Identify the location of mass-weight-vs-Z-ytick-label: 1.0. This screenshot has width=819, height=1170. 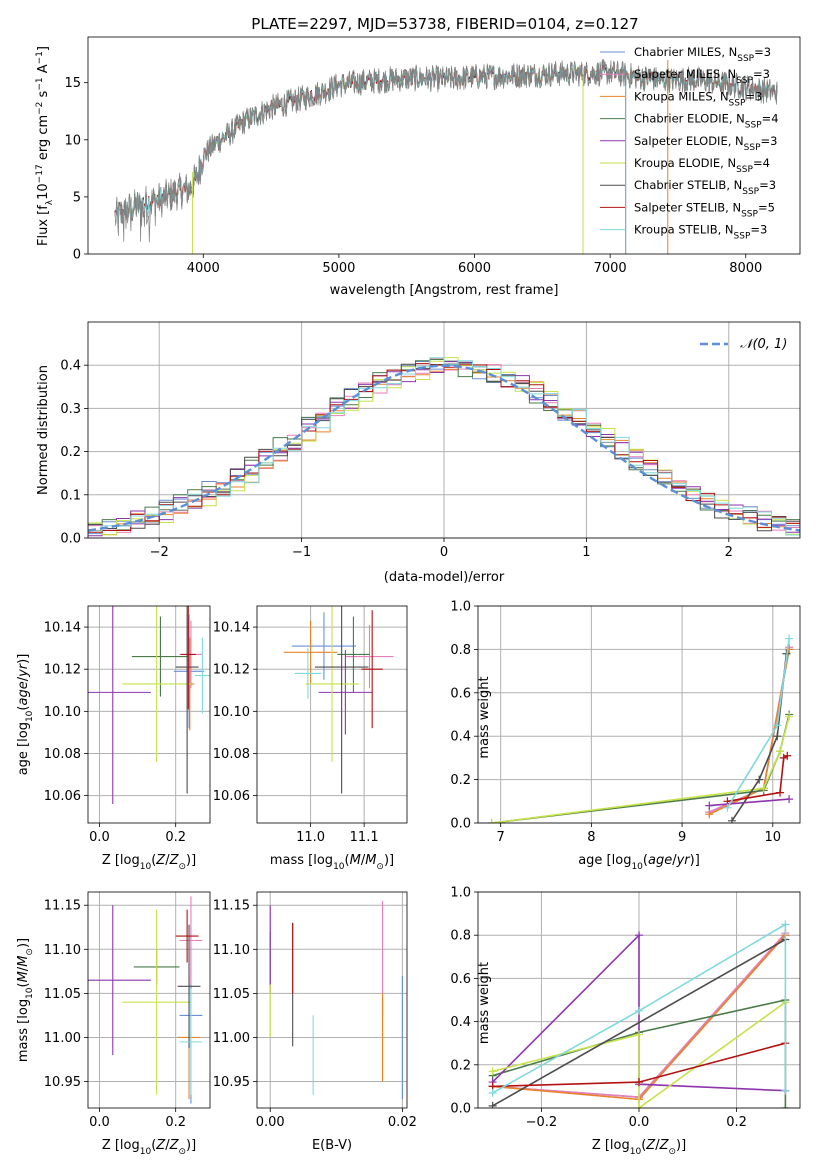
(460, 893).